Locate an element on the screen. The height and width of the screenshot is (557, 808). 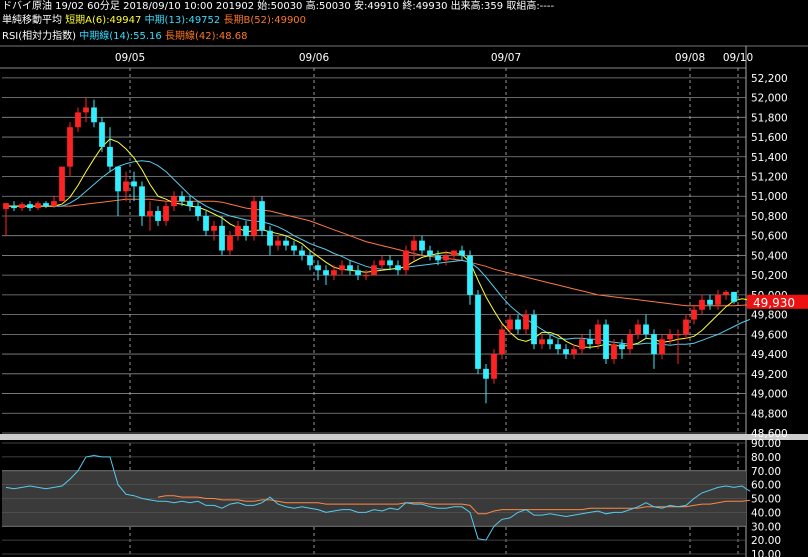
price-tick-label: 51,800 is located at coordinates (769, 118).